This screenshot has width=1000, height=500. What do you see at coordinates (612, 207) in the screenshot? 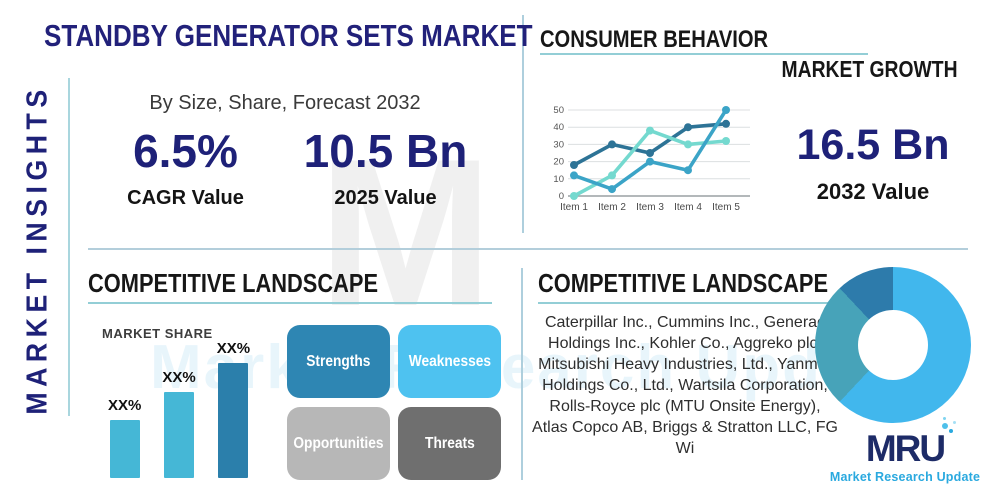
I see `x-tick-label: Item 2` at bounding box center [612, 207].